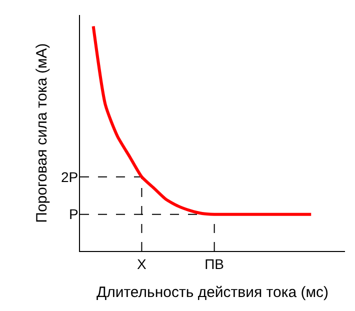  I want to click on y-axis-title: Пороговая сила тока (мА), so click(41, 133).